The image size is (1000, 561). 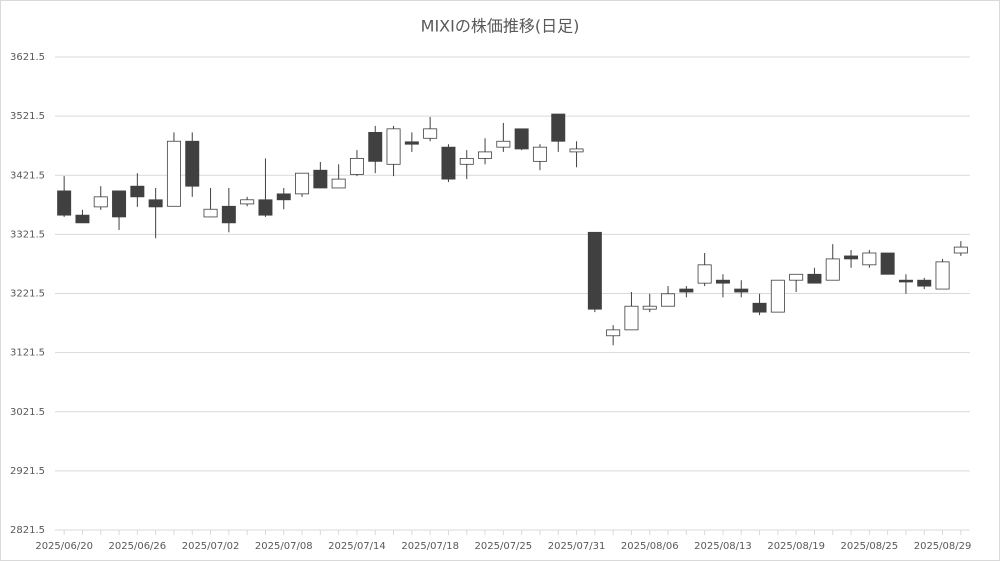 What do you see at coordinates (27, 116) in the screenshot?
I see `y-tick-label: 3521.5` at bounding box center [27, 116].